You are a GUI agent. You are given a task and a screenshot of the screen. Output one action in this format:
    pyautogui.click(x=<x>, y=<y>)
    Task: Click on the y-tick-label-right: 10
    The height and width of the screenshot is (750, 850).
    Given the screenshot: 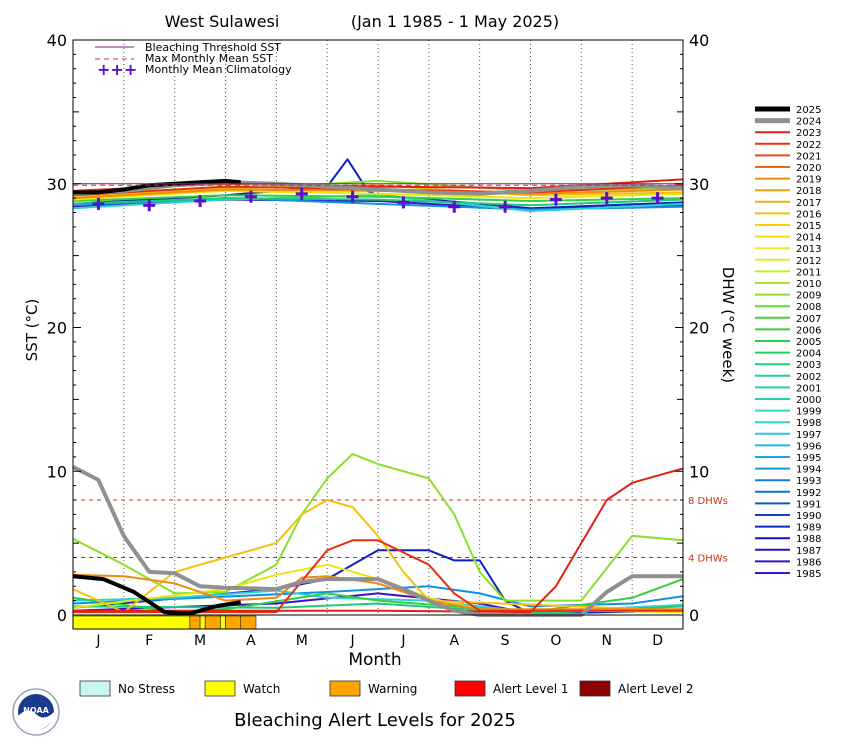 What is the action you would take?
    pyautogui.click(x=699, y=471)
    